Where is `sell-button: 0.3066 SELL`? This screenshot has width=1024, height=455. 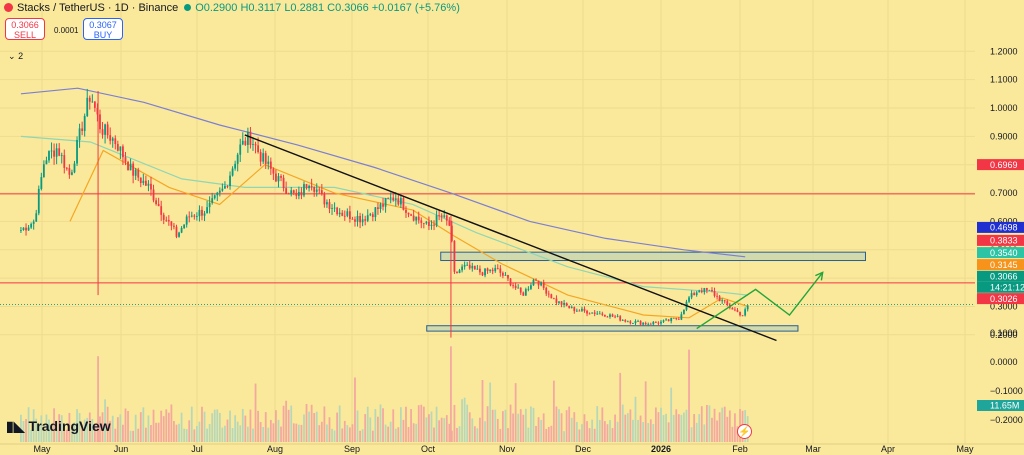
sell-button: 0.3066 SELL is located at coordinates (25, 29).